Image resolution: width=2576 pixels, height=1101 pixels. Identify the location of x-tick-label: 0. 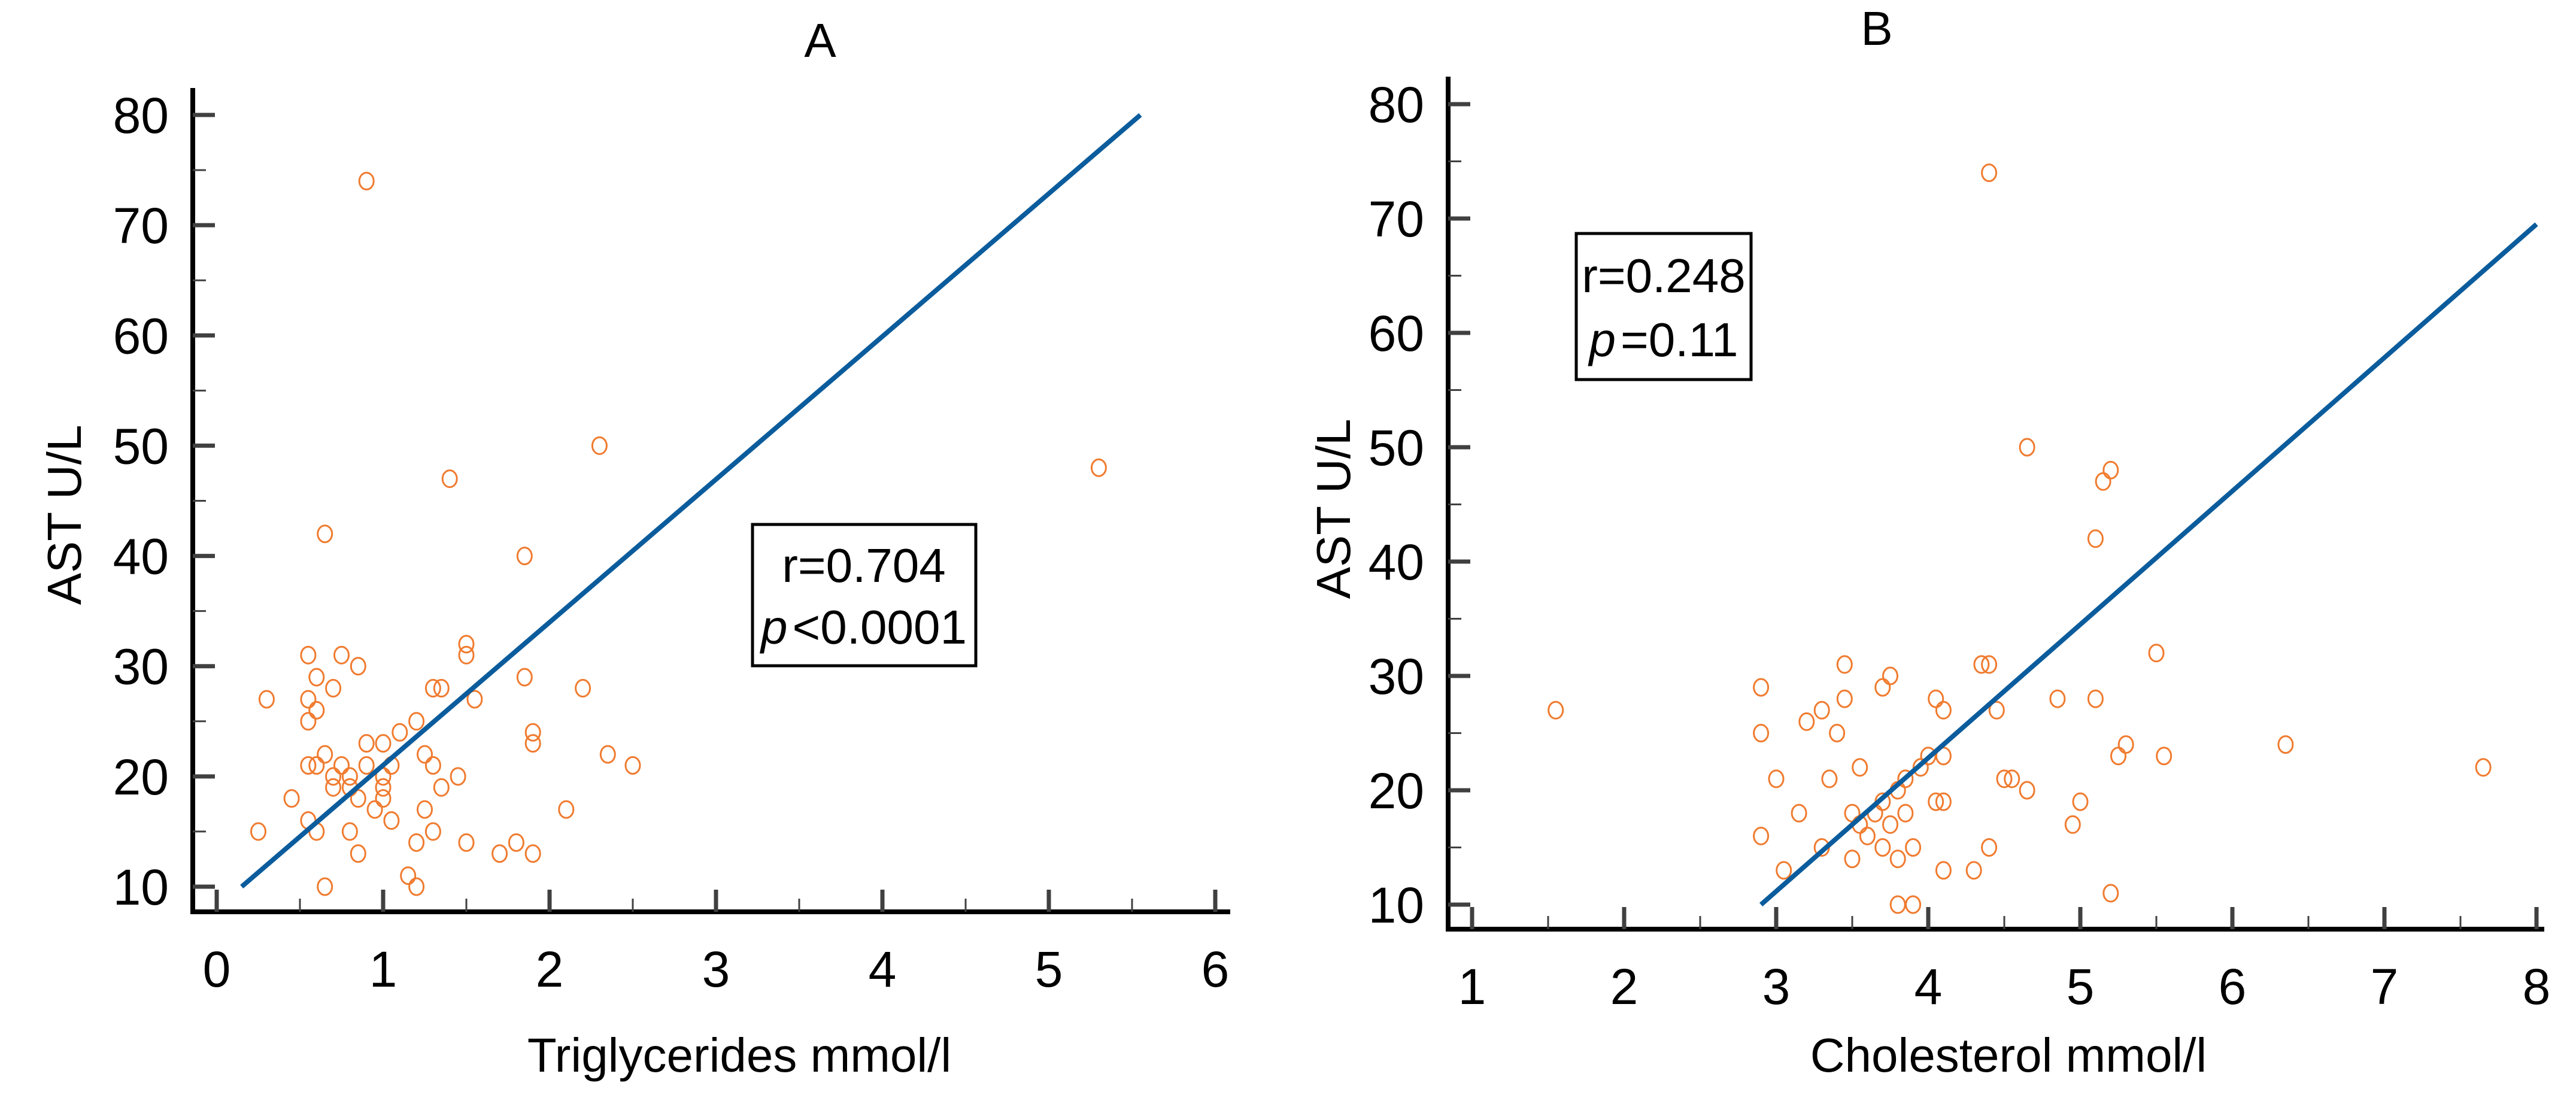
(217, 969).